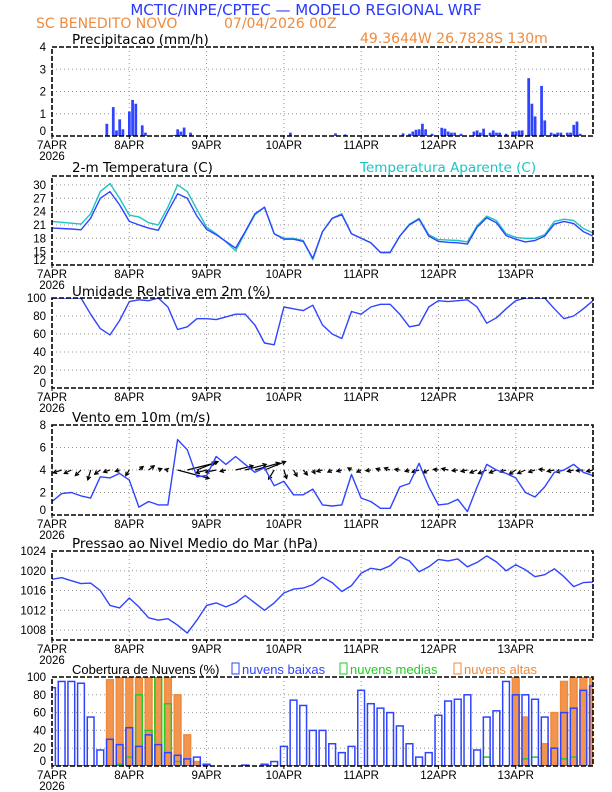 The width and height of the screenshot is (612, 792). I want to click on precip-marks, so click(343, 107).